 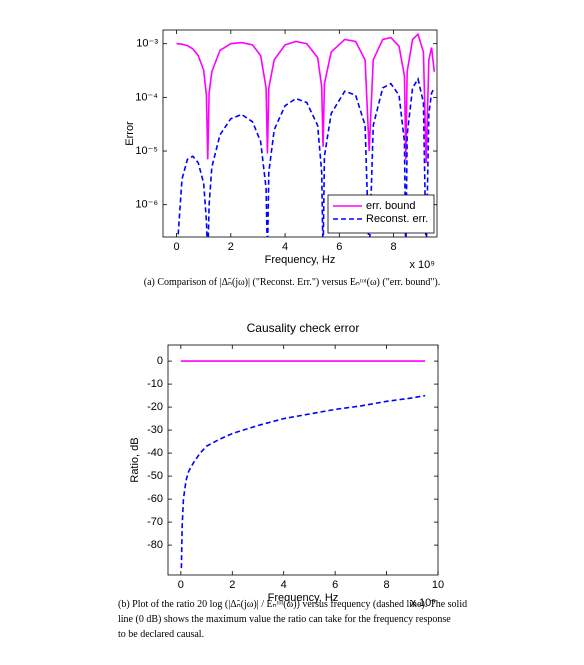 I want to click on y-tick-label: -70, so click(x=155, y=522).